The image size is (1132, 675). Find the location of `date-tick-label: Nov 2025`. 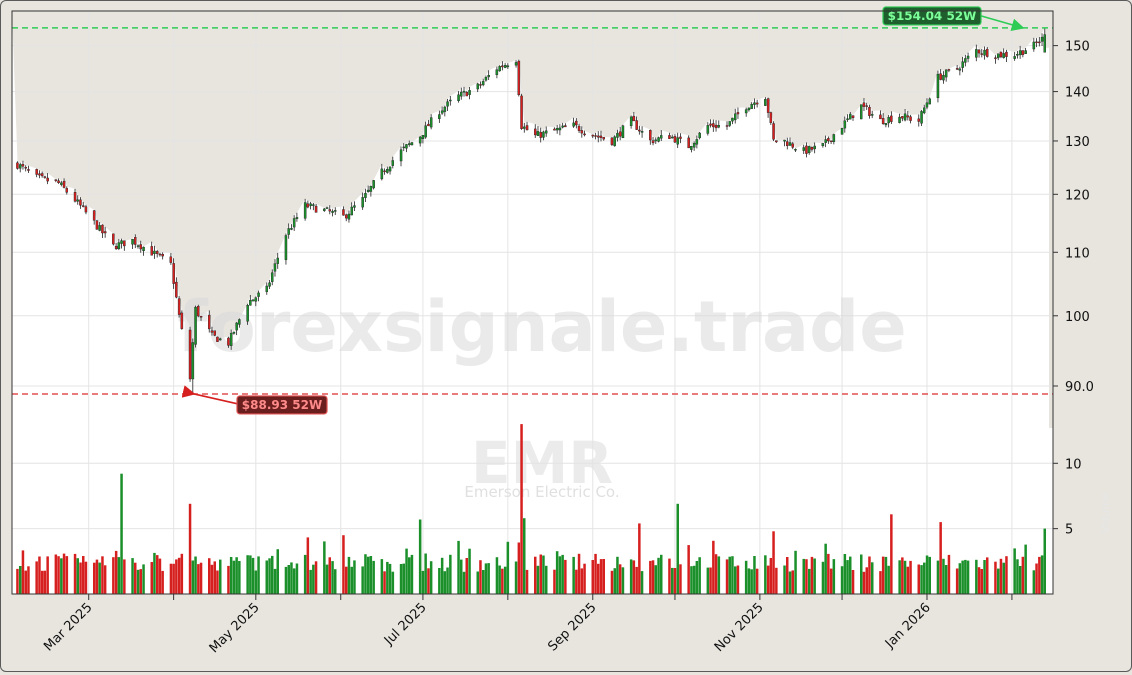

date-tick-label: Nov 2025 is located at coordinates (739, 627).